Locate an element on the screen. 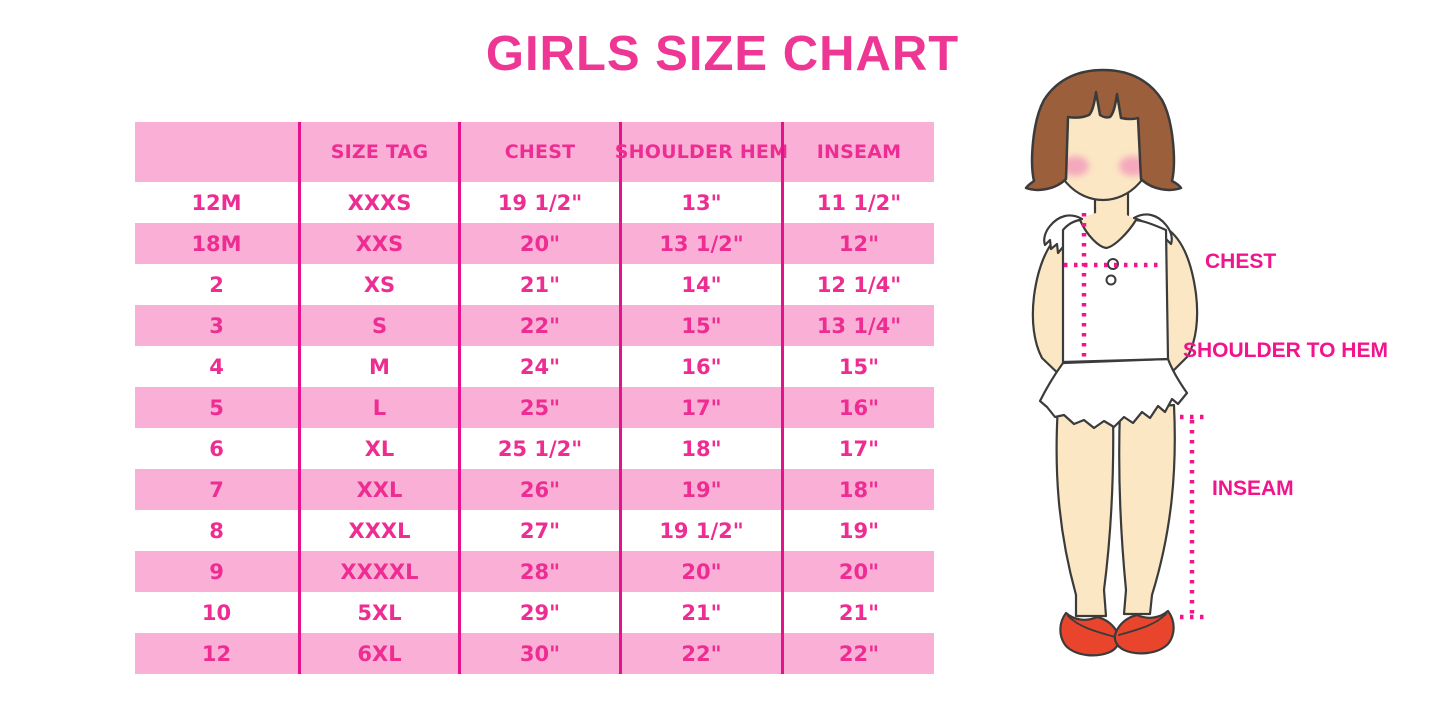  size-table-row: 12 6XL 30" 22" 22" is located at coordinates (534, 653).